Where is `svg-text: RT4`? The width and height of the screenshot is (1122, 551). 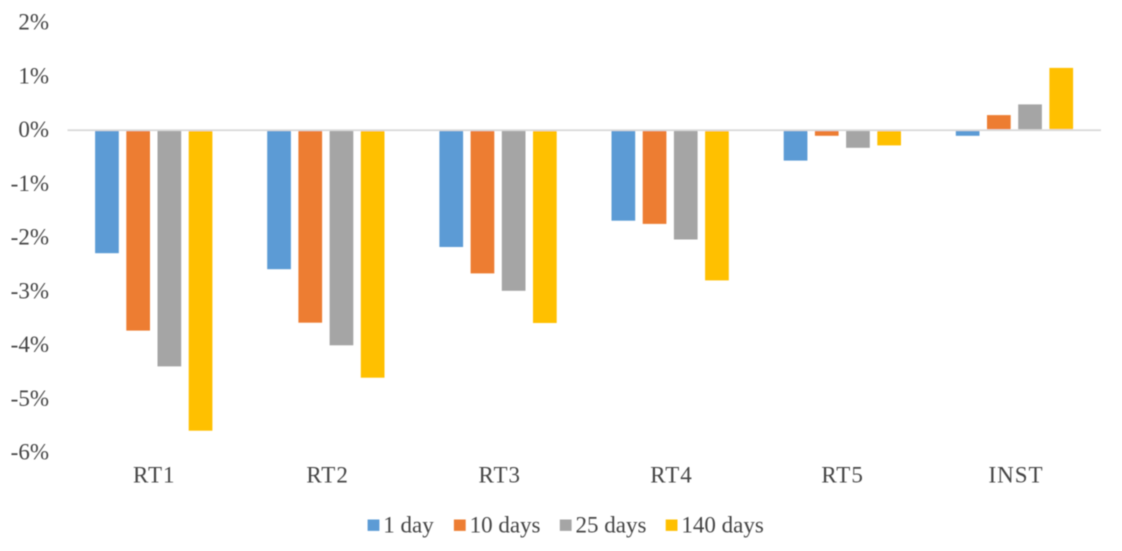 svg-text: RT4 is located at coordinates (671, 475).